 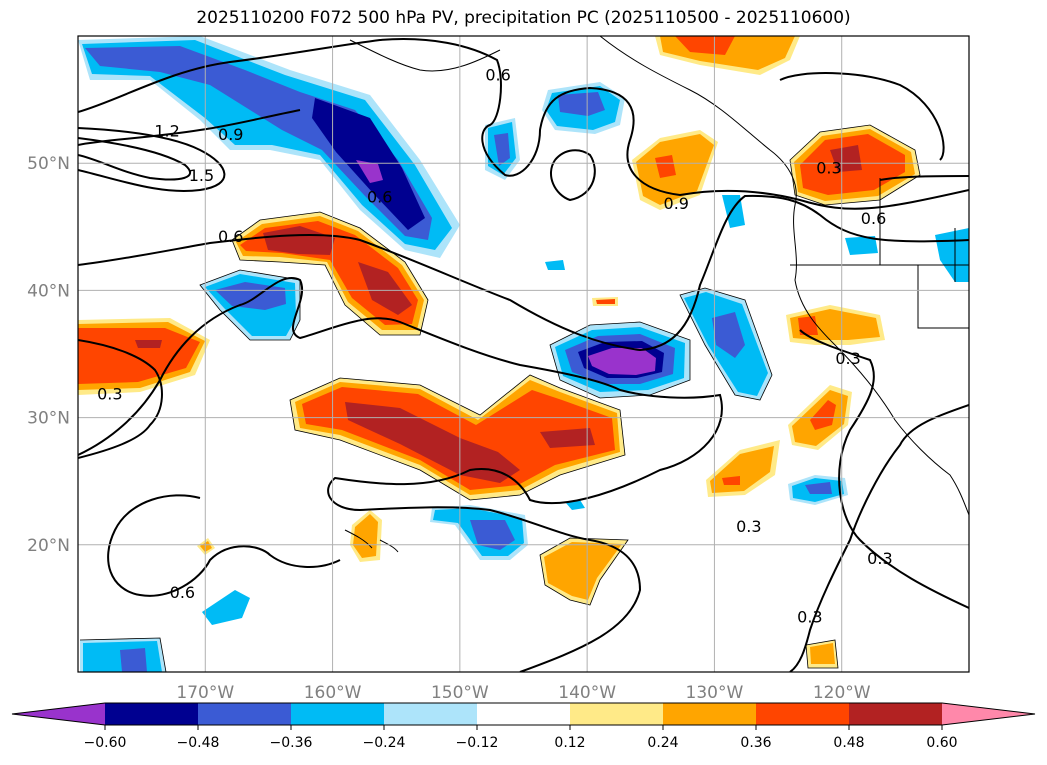 I want to click on x-tick-label-0: 170°W, so click(x=205, y=693).